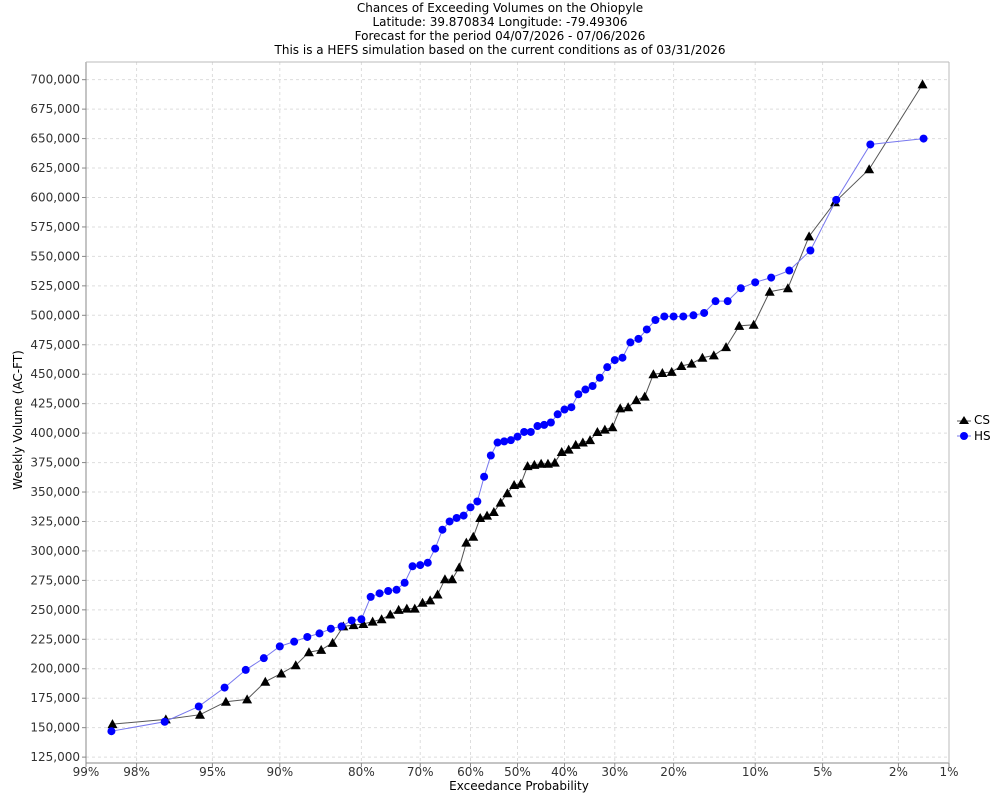  What do you see at coordinates (822, 772) in the screenshot?
I see `x-tick-label: 5%` at bounding box center [822, 772].